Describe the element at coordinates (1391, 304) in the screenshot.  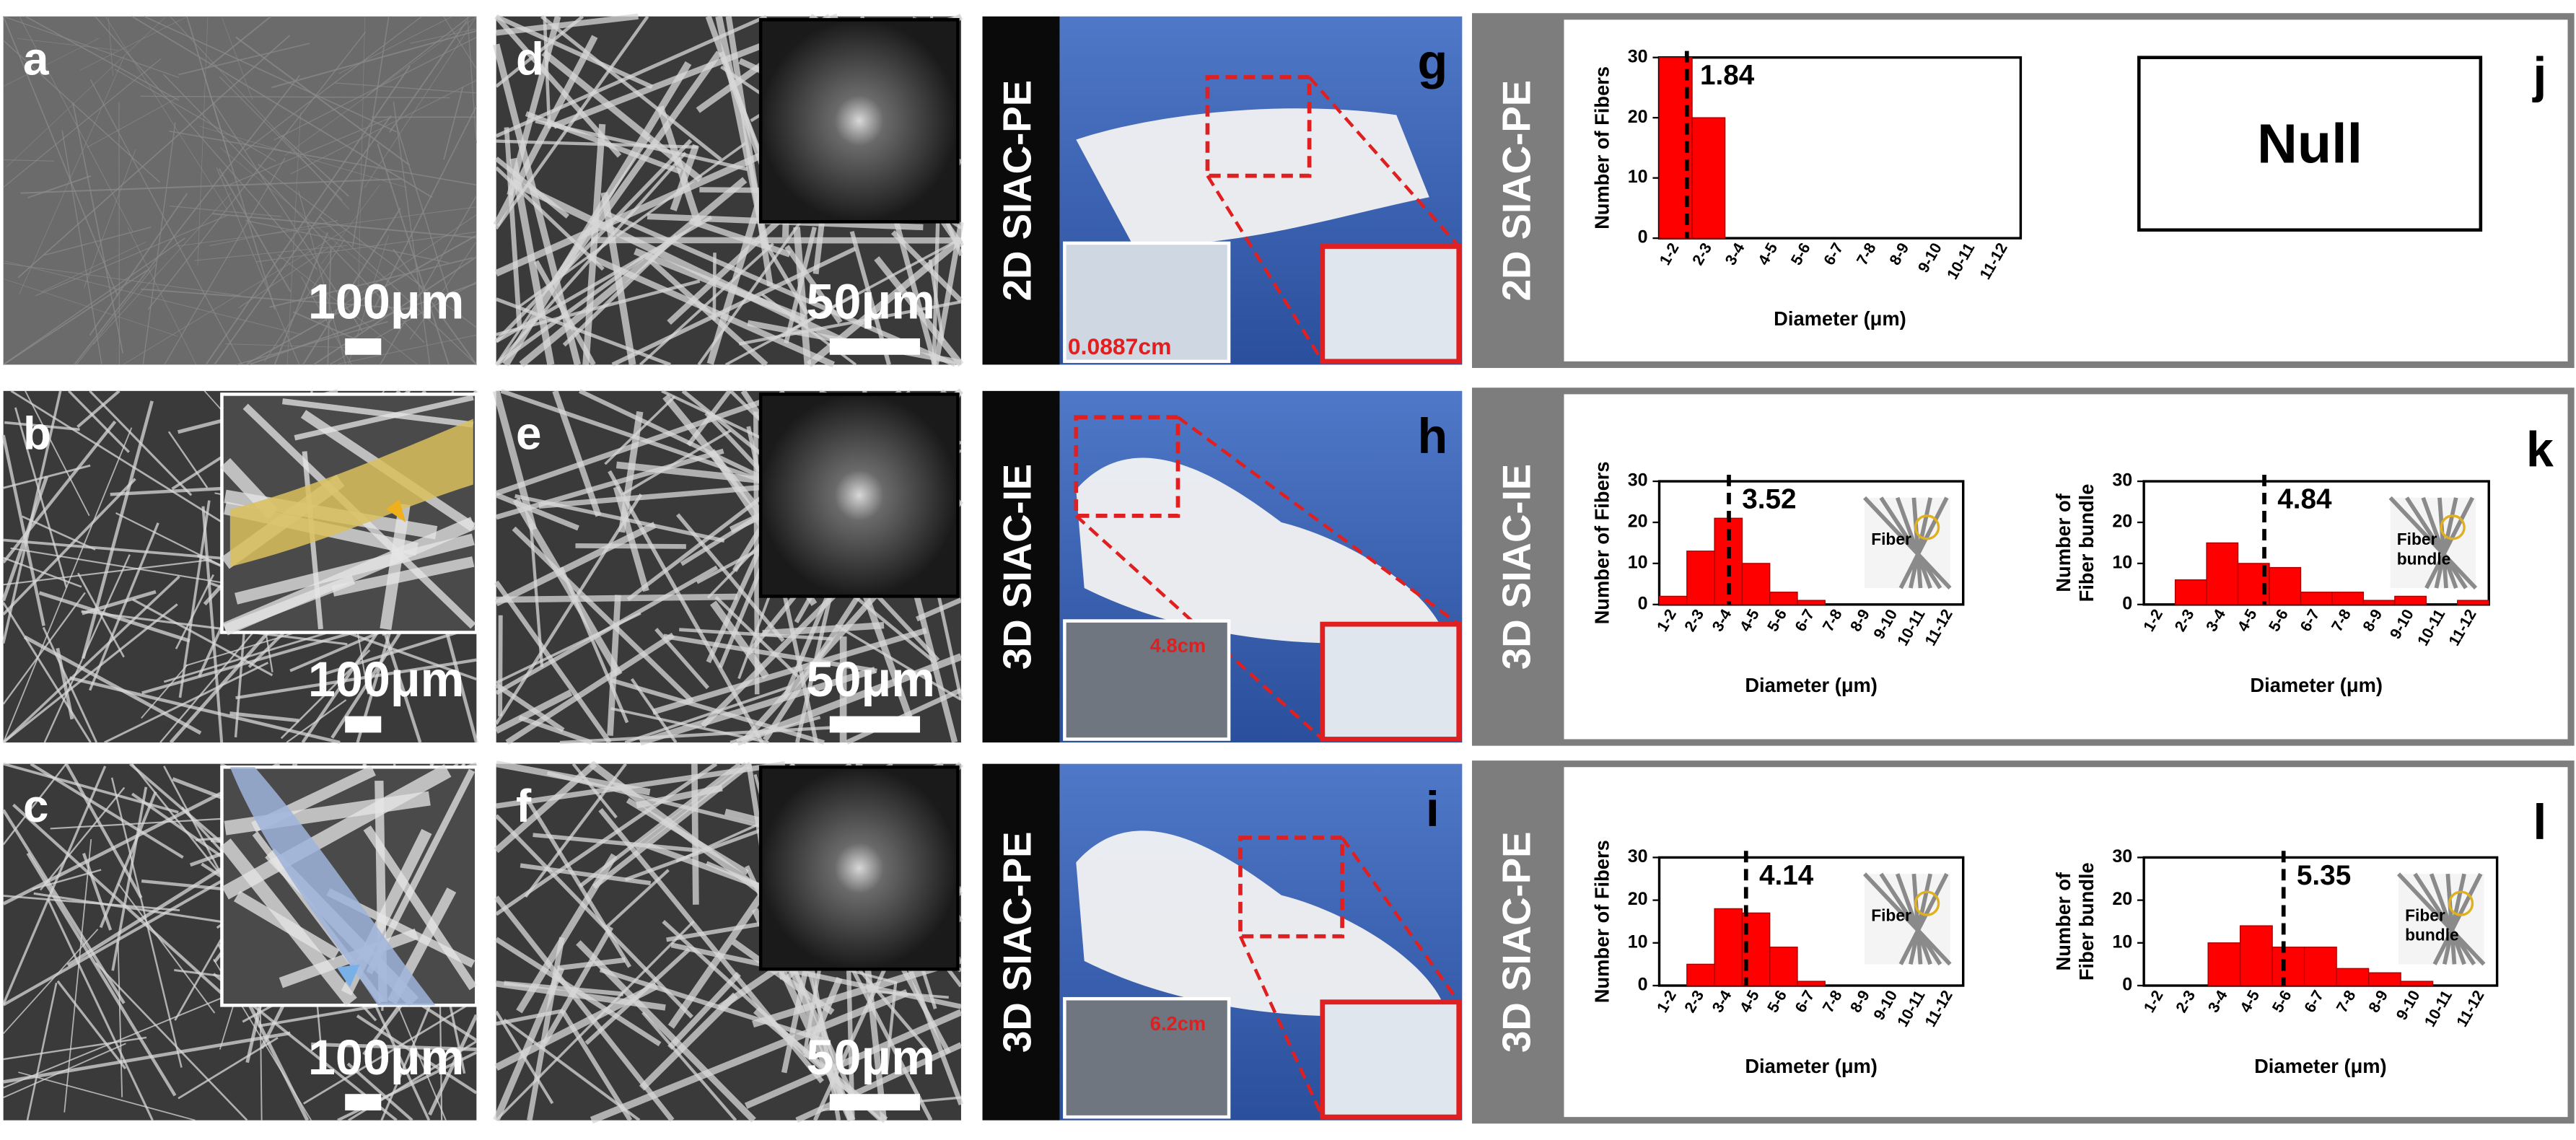
I see `zoom-inset` at that location.